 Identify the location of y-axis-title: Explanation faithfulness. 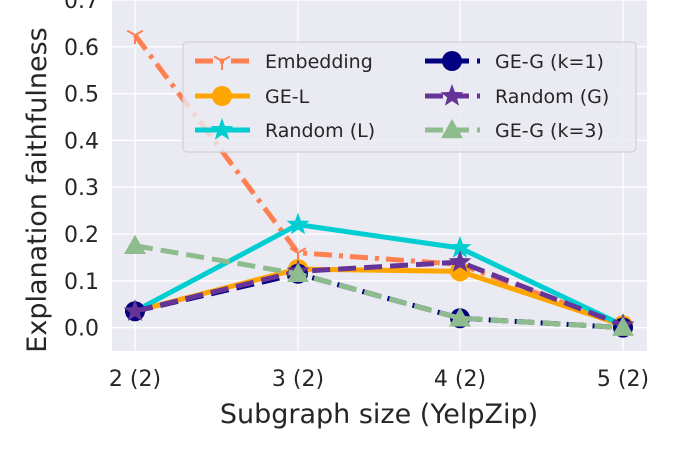
(37, 189).